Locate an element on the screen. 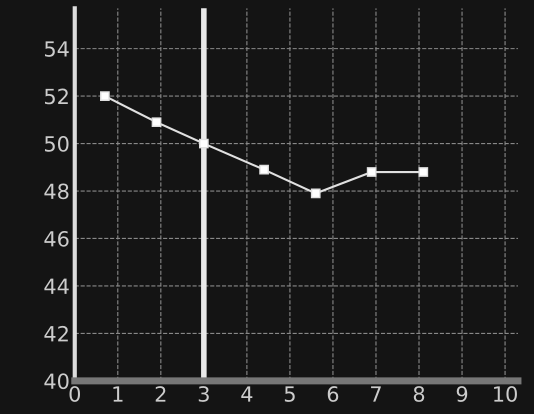 The height and width of the screenshot is (414, 534). y-tick-label: 52 is located at coordinates (56, 96).